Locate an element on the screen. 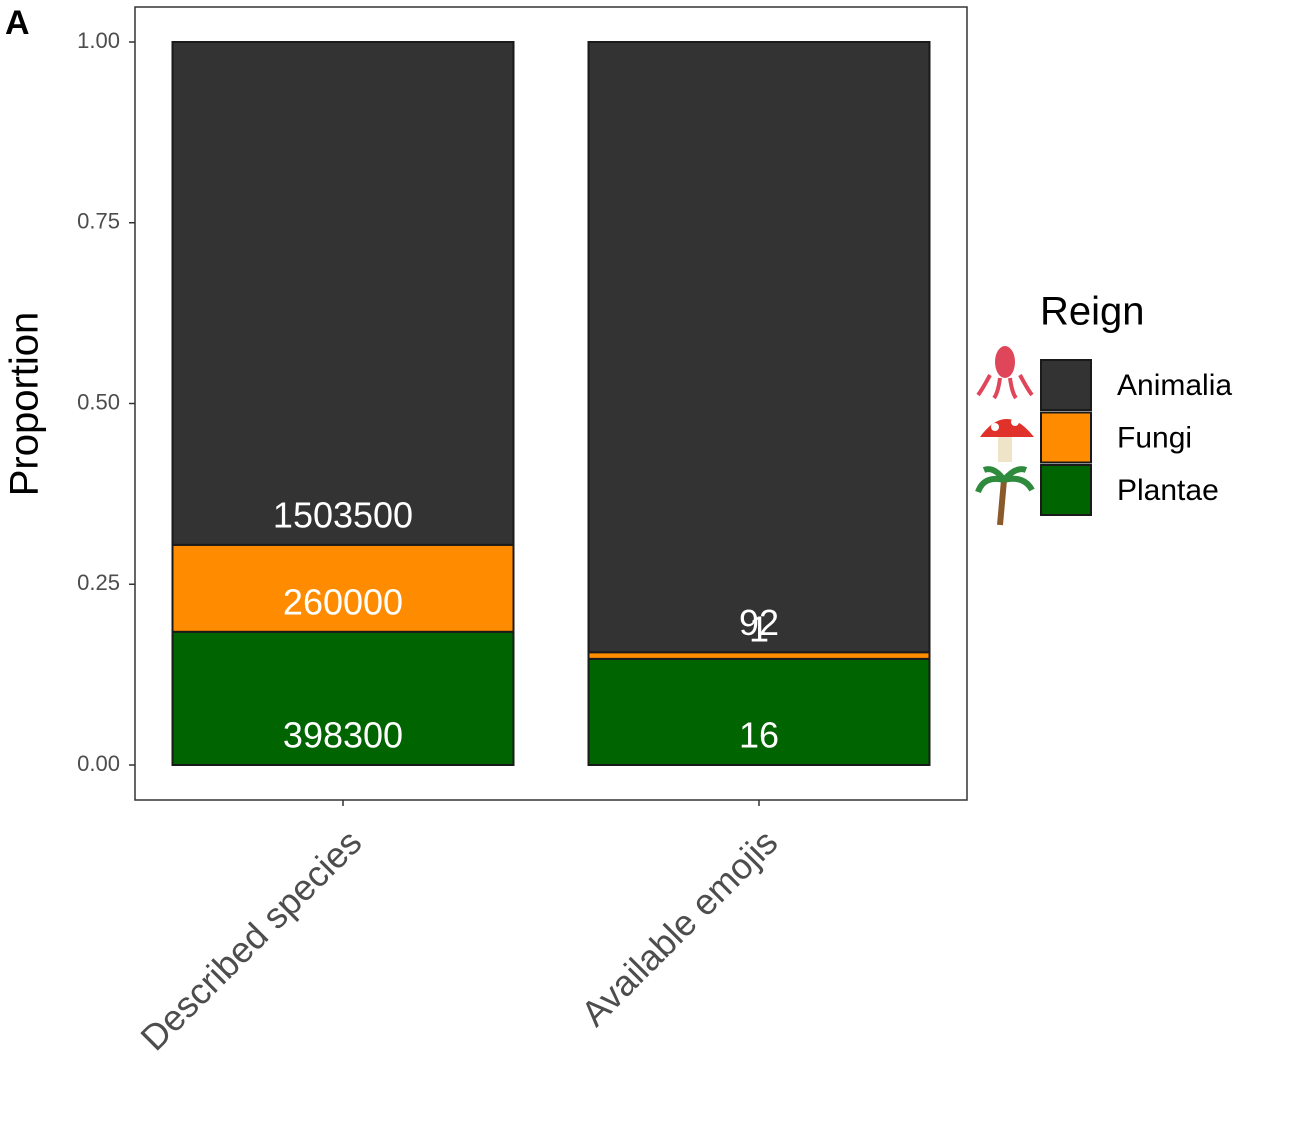 This screenshot has width=1289, height=1136. x-tick-label: Described species is located at coordinates (250, 939).